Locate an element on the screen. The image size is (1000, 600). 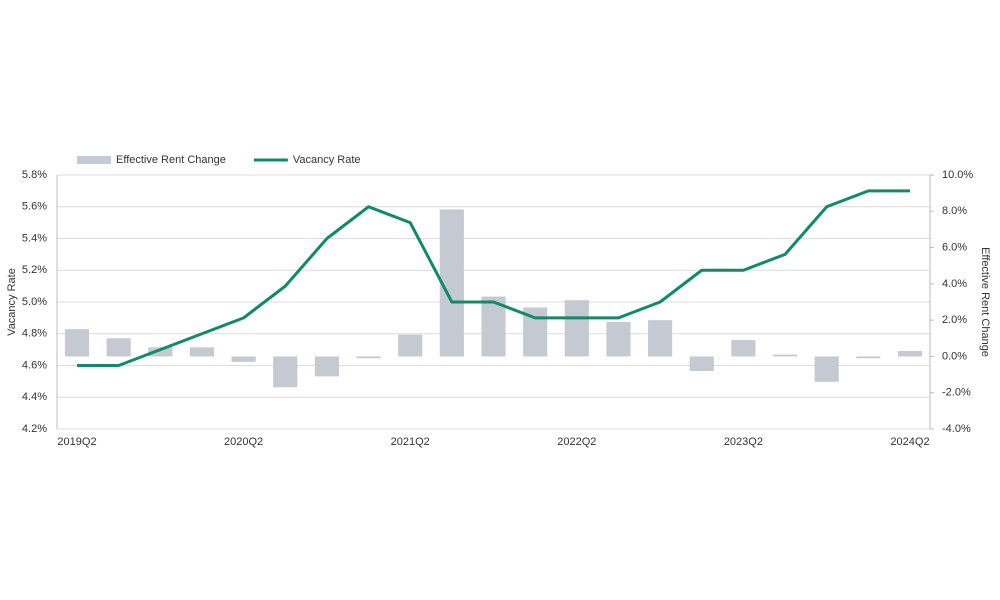
y-tick-label: 4.8% is located at coordinates (34, 334).